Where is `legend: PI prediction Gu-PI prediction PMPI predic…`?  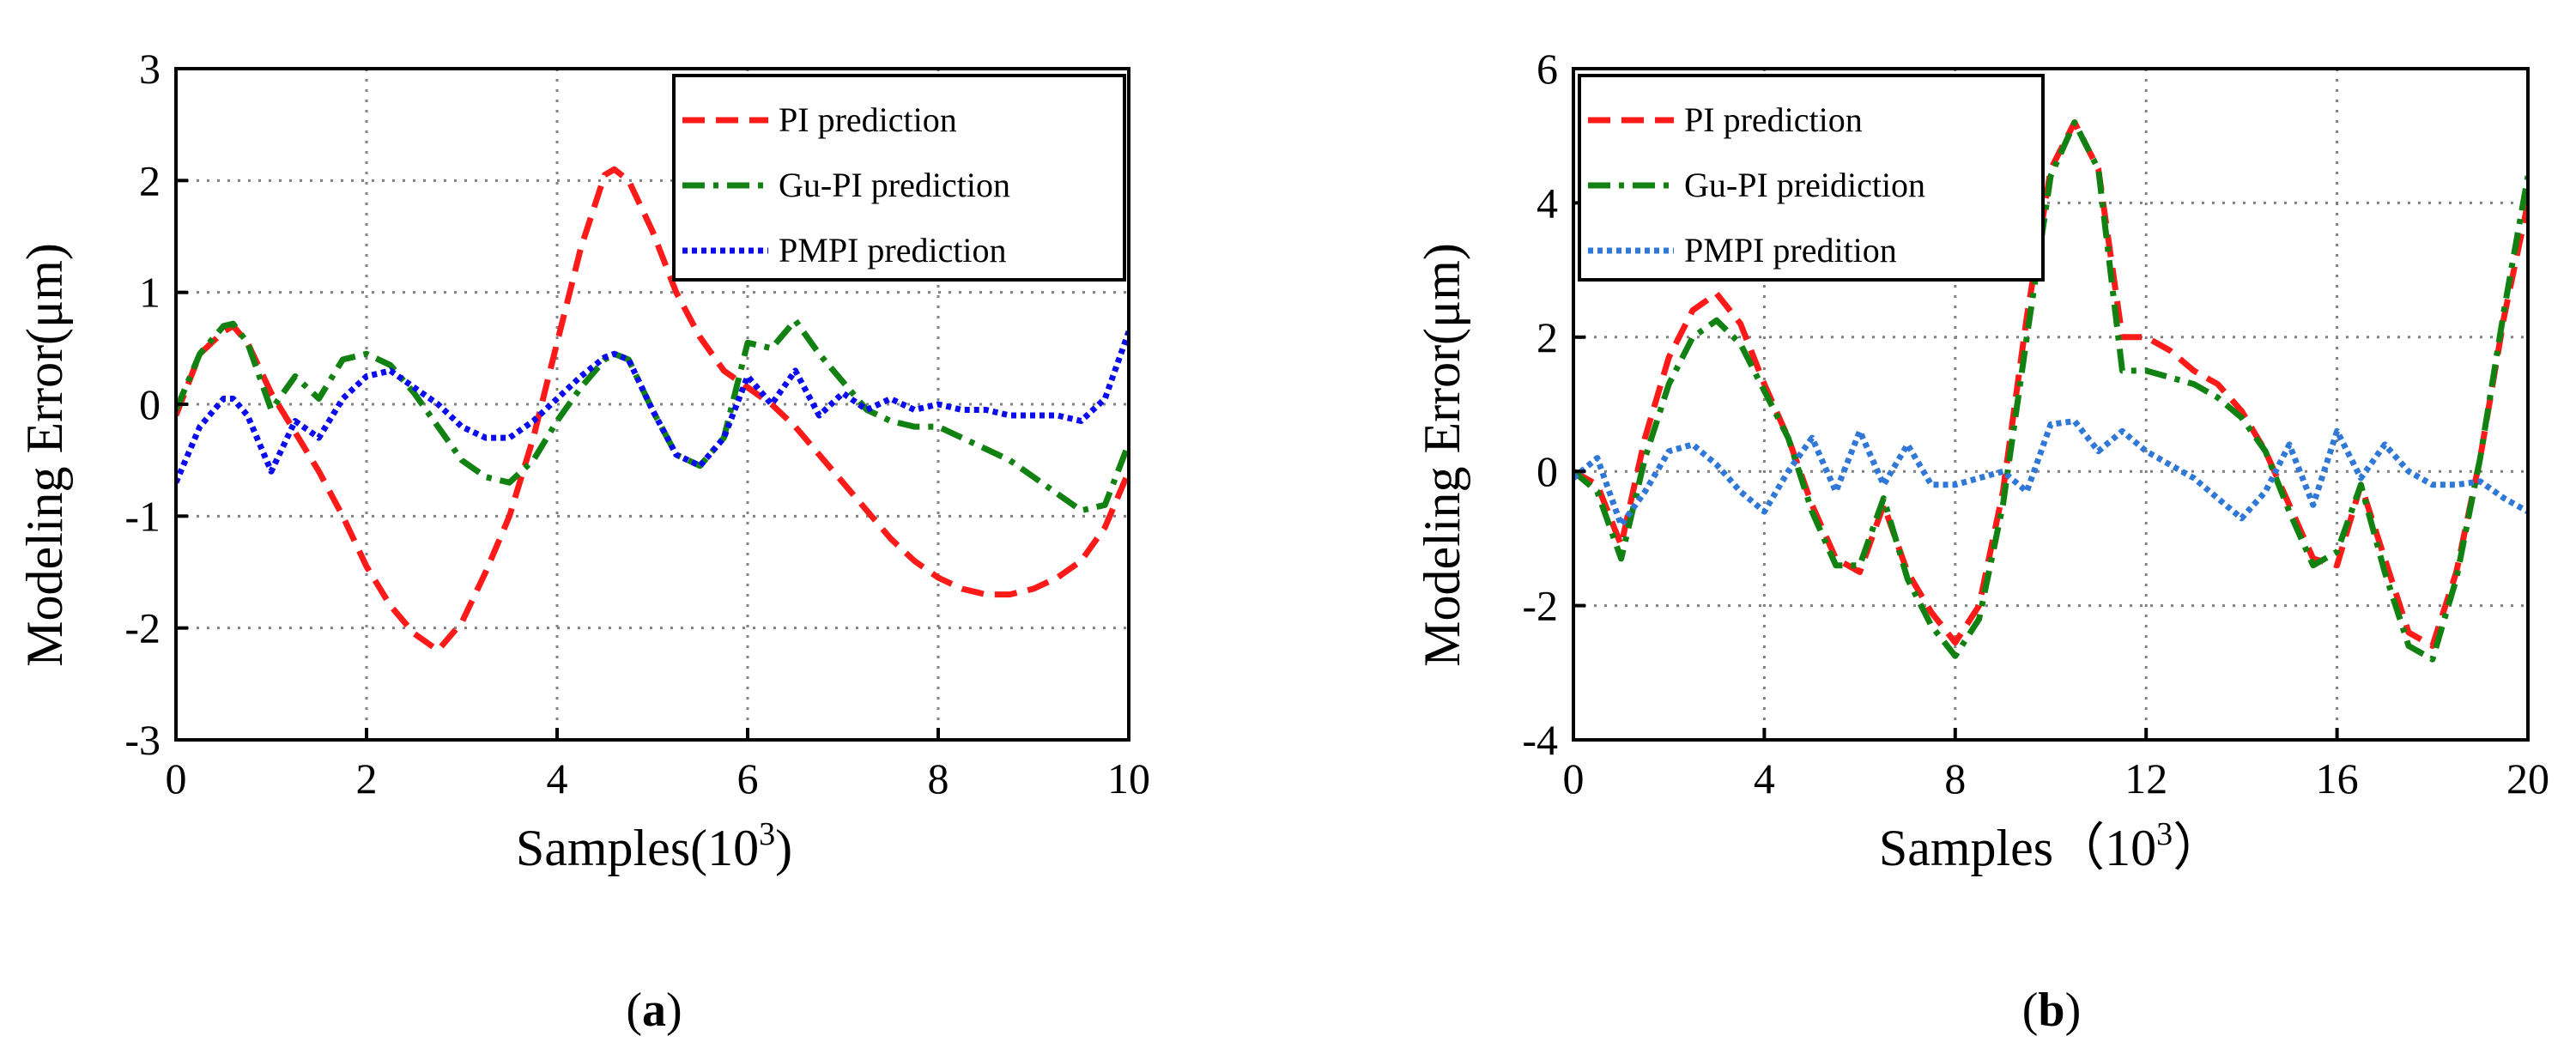 legend: PI prediction Gu-PI prediction PMPI predic… is located at coordinates (899, 178).